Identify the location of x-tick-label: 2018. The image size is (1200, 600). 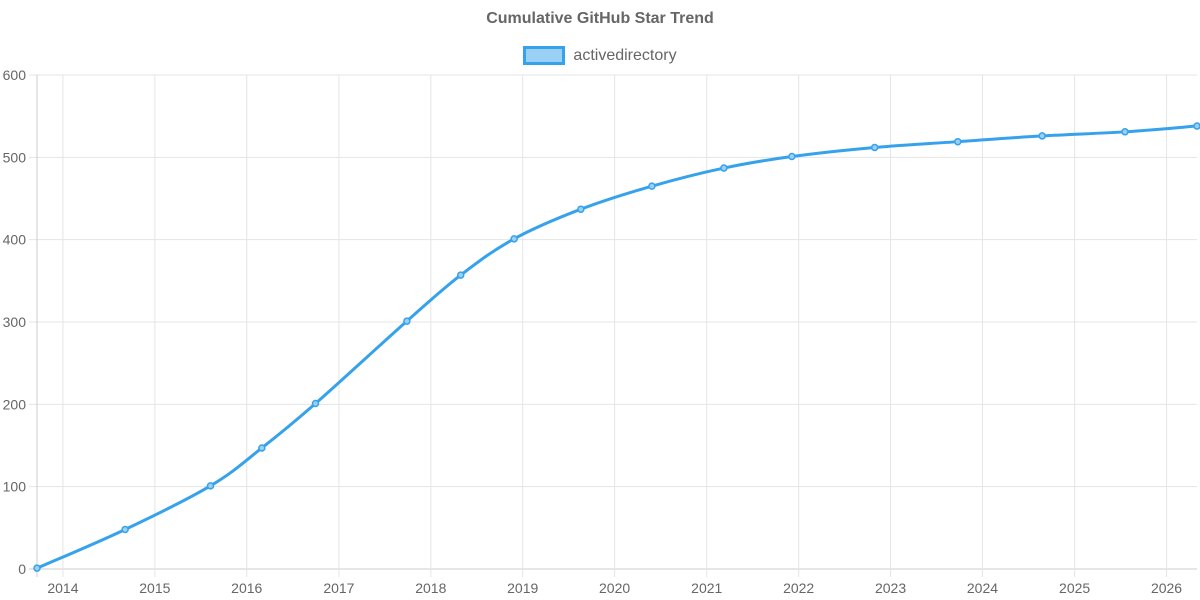
(430, 588).